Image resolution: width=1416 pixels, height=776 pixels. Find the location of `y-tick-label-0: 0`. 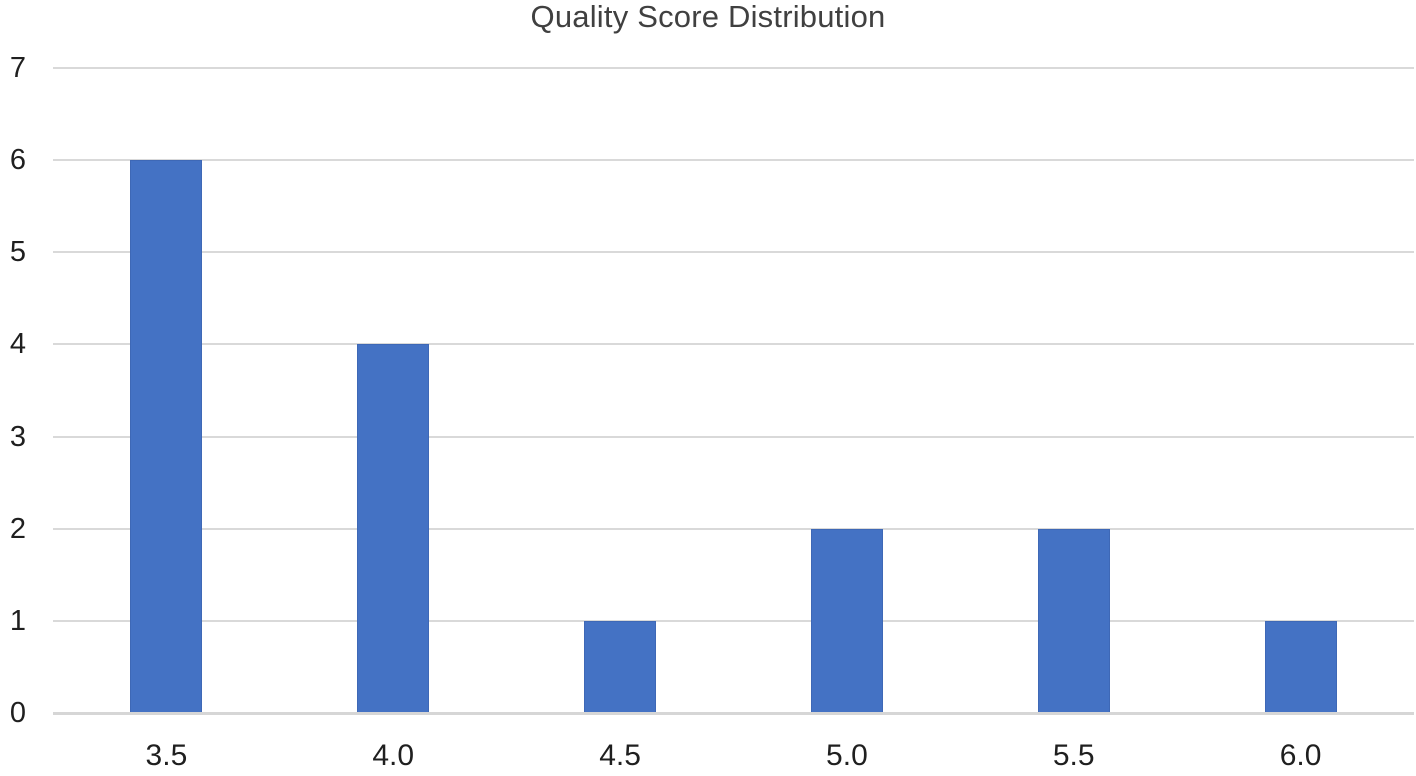

y-tick-label-0: 0 is located at coordinates (18, 713).